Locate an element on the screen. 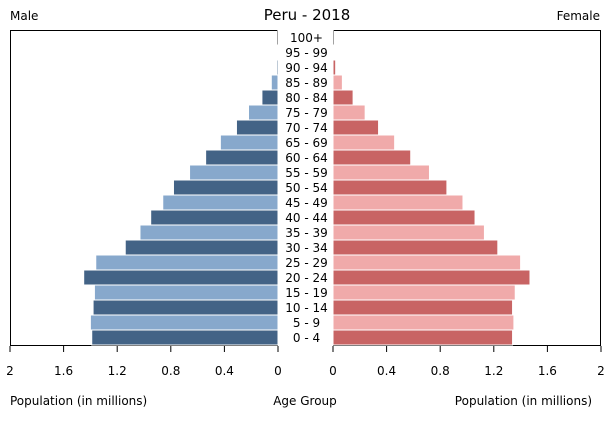  age-group-label: 85 - 89 is located at coordinates (306, 83).